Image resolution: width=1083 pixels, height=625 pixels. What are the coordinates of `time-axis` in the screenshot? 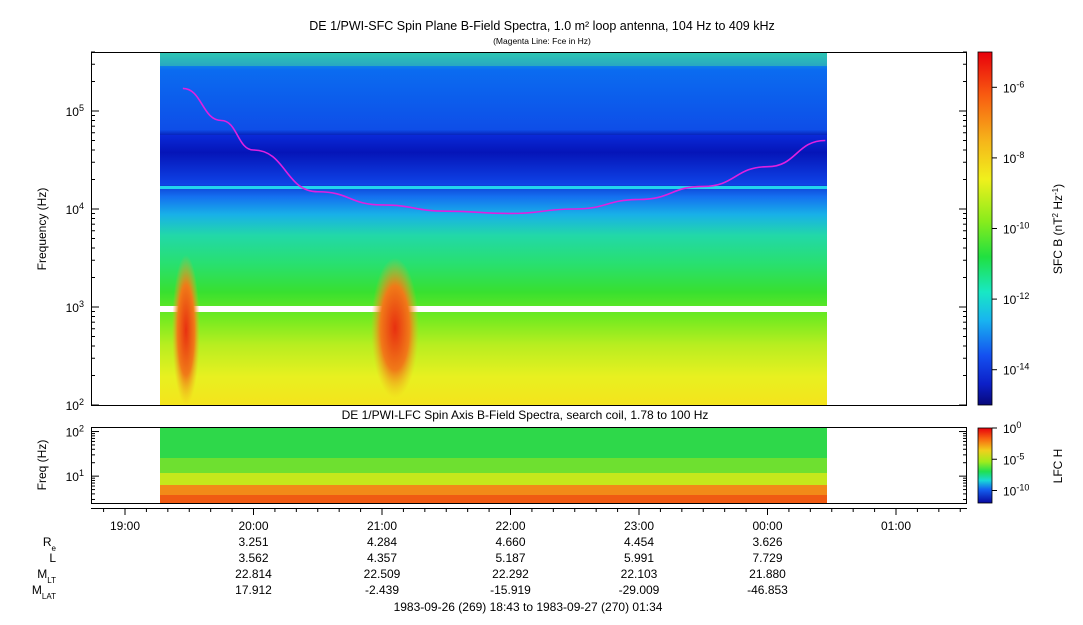 It's located at (529, 511).